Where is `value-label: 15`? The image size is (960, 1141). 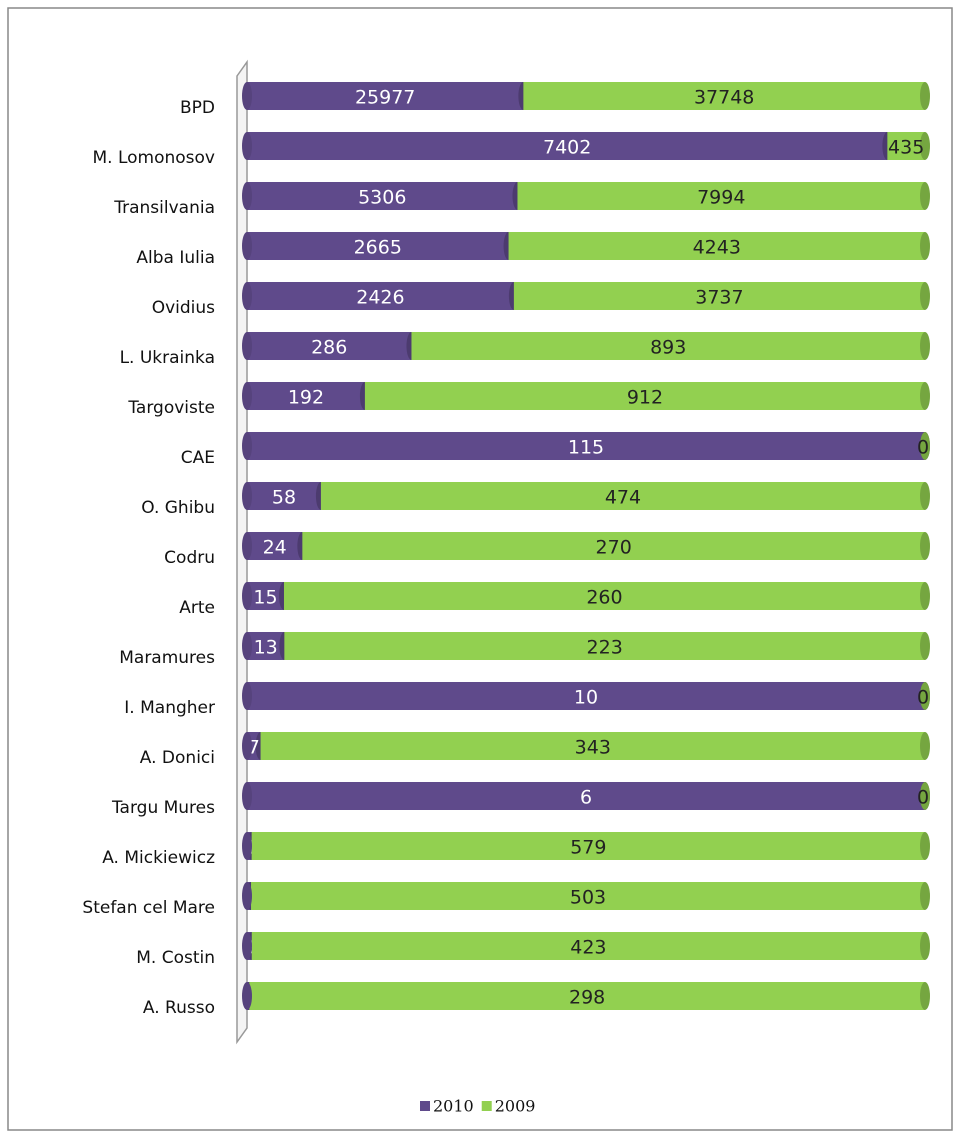
value-label: 15 is located at coordinates (265, 598).